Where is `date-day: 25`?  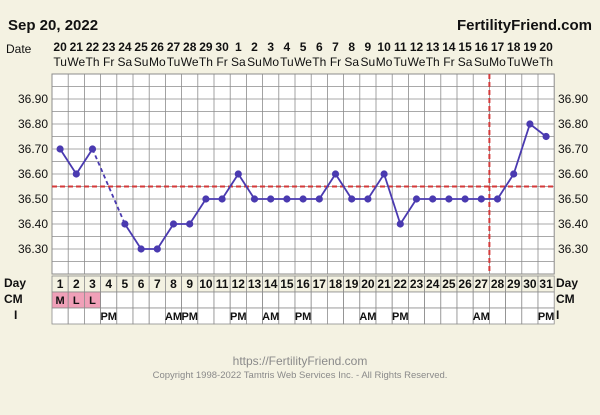 date-day: 25 is located at coordinates (141, 47).